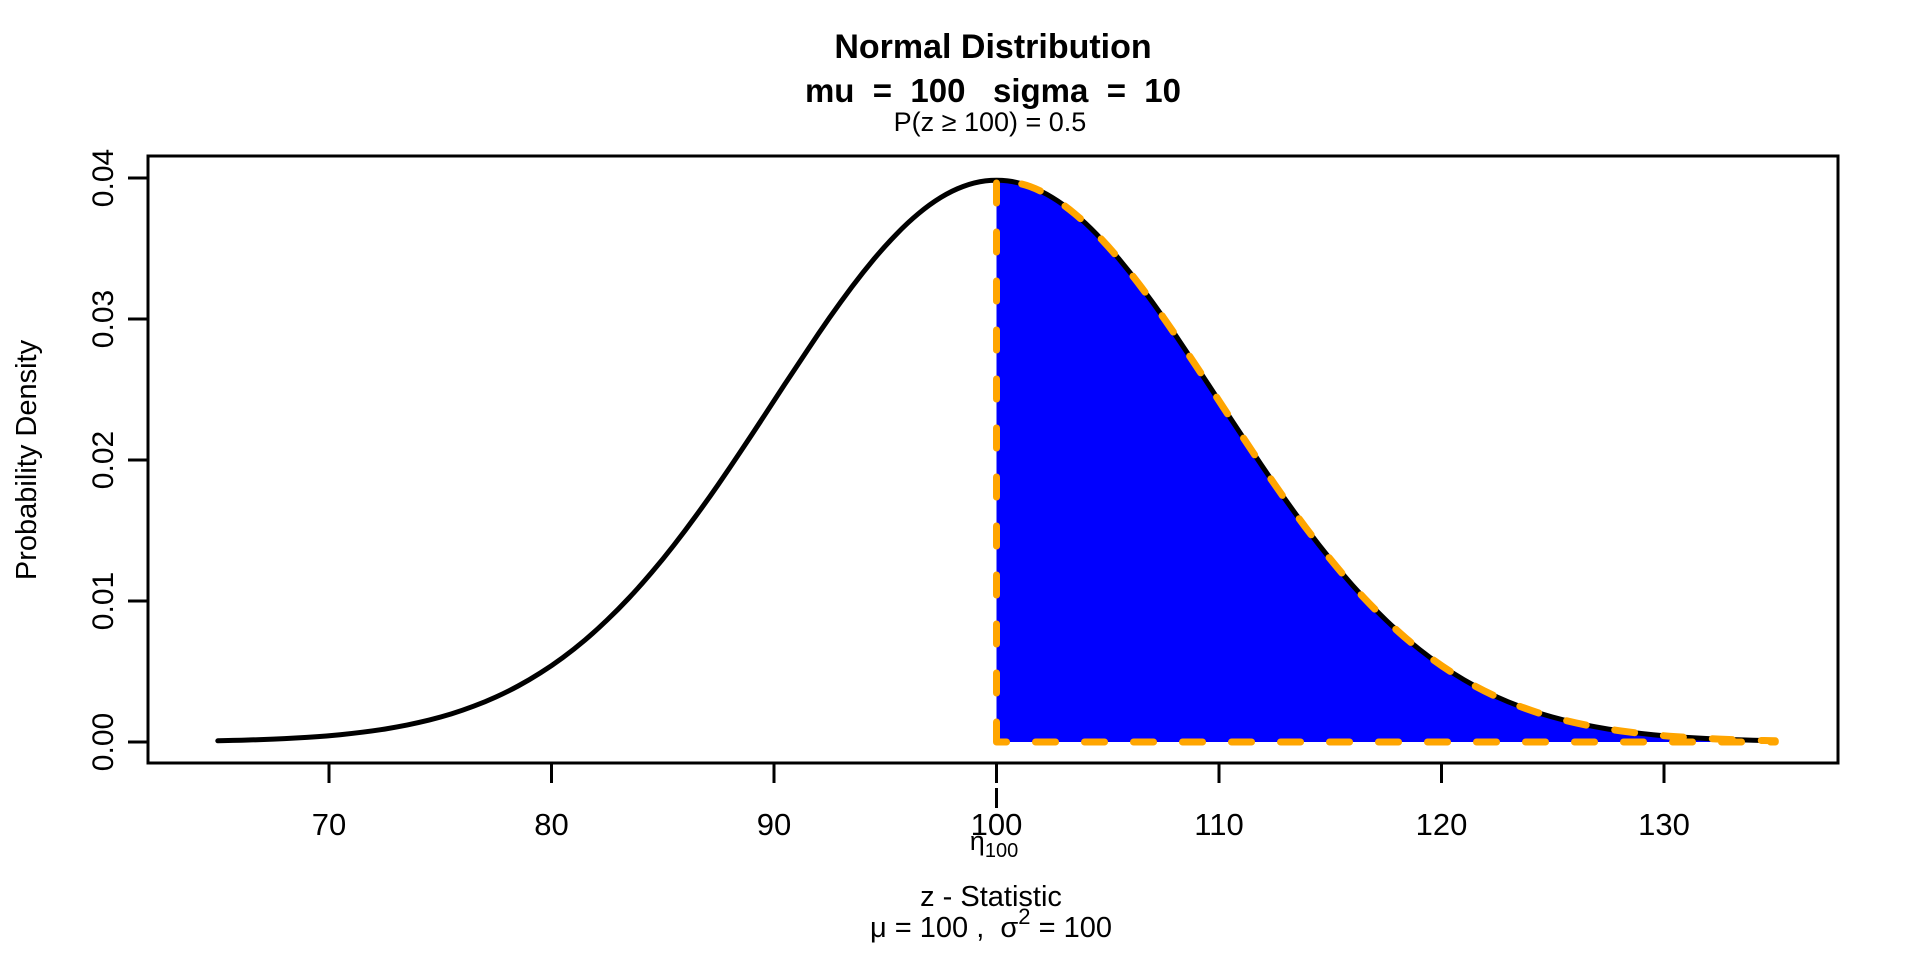  I want to click on x-axis-tick-label: 120, so click(1442, 824).